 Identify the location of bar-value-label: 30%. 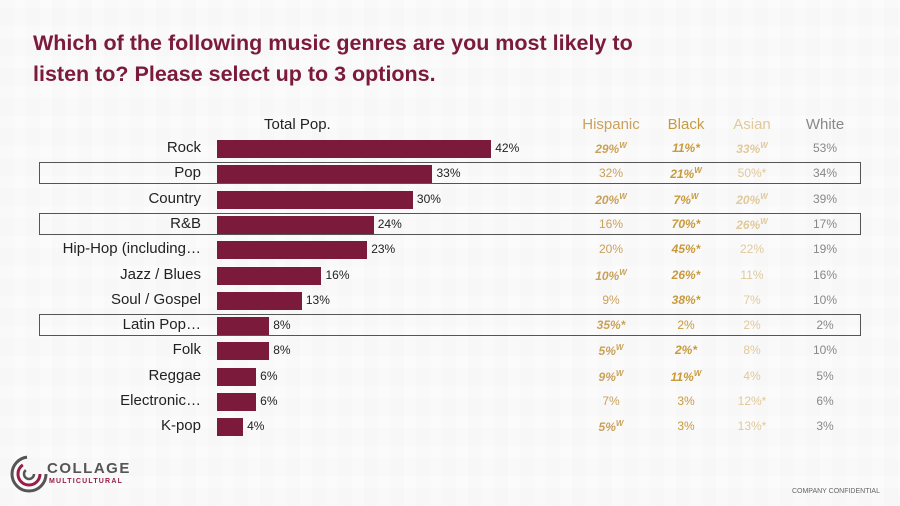
(428, 198).